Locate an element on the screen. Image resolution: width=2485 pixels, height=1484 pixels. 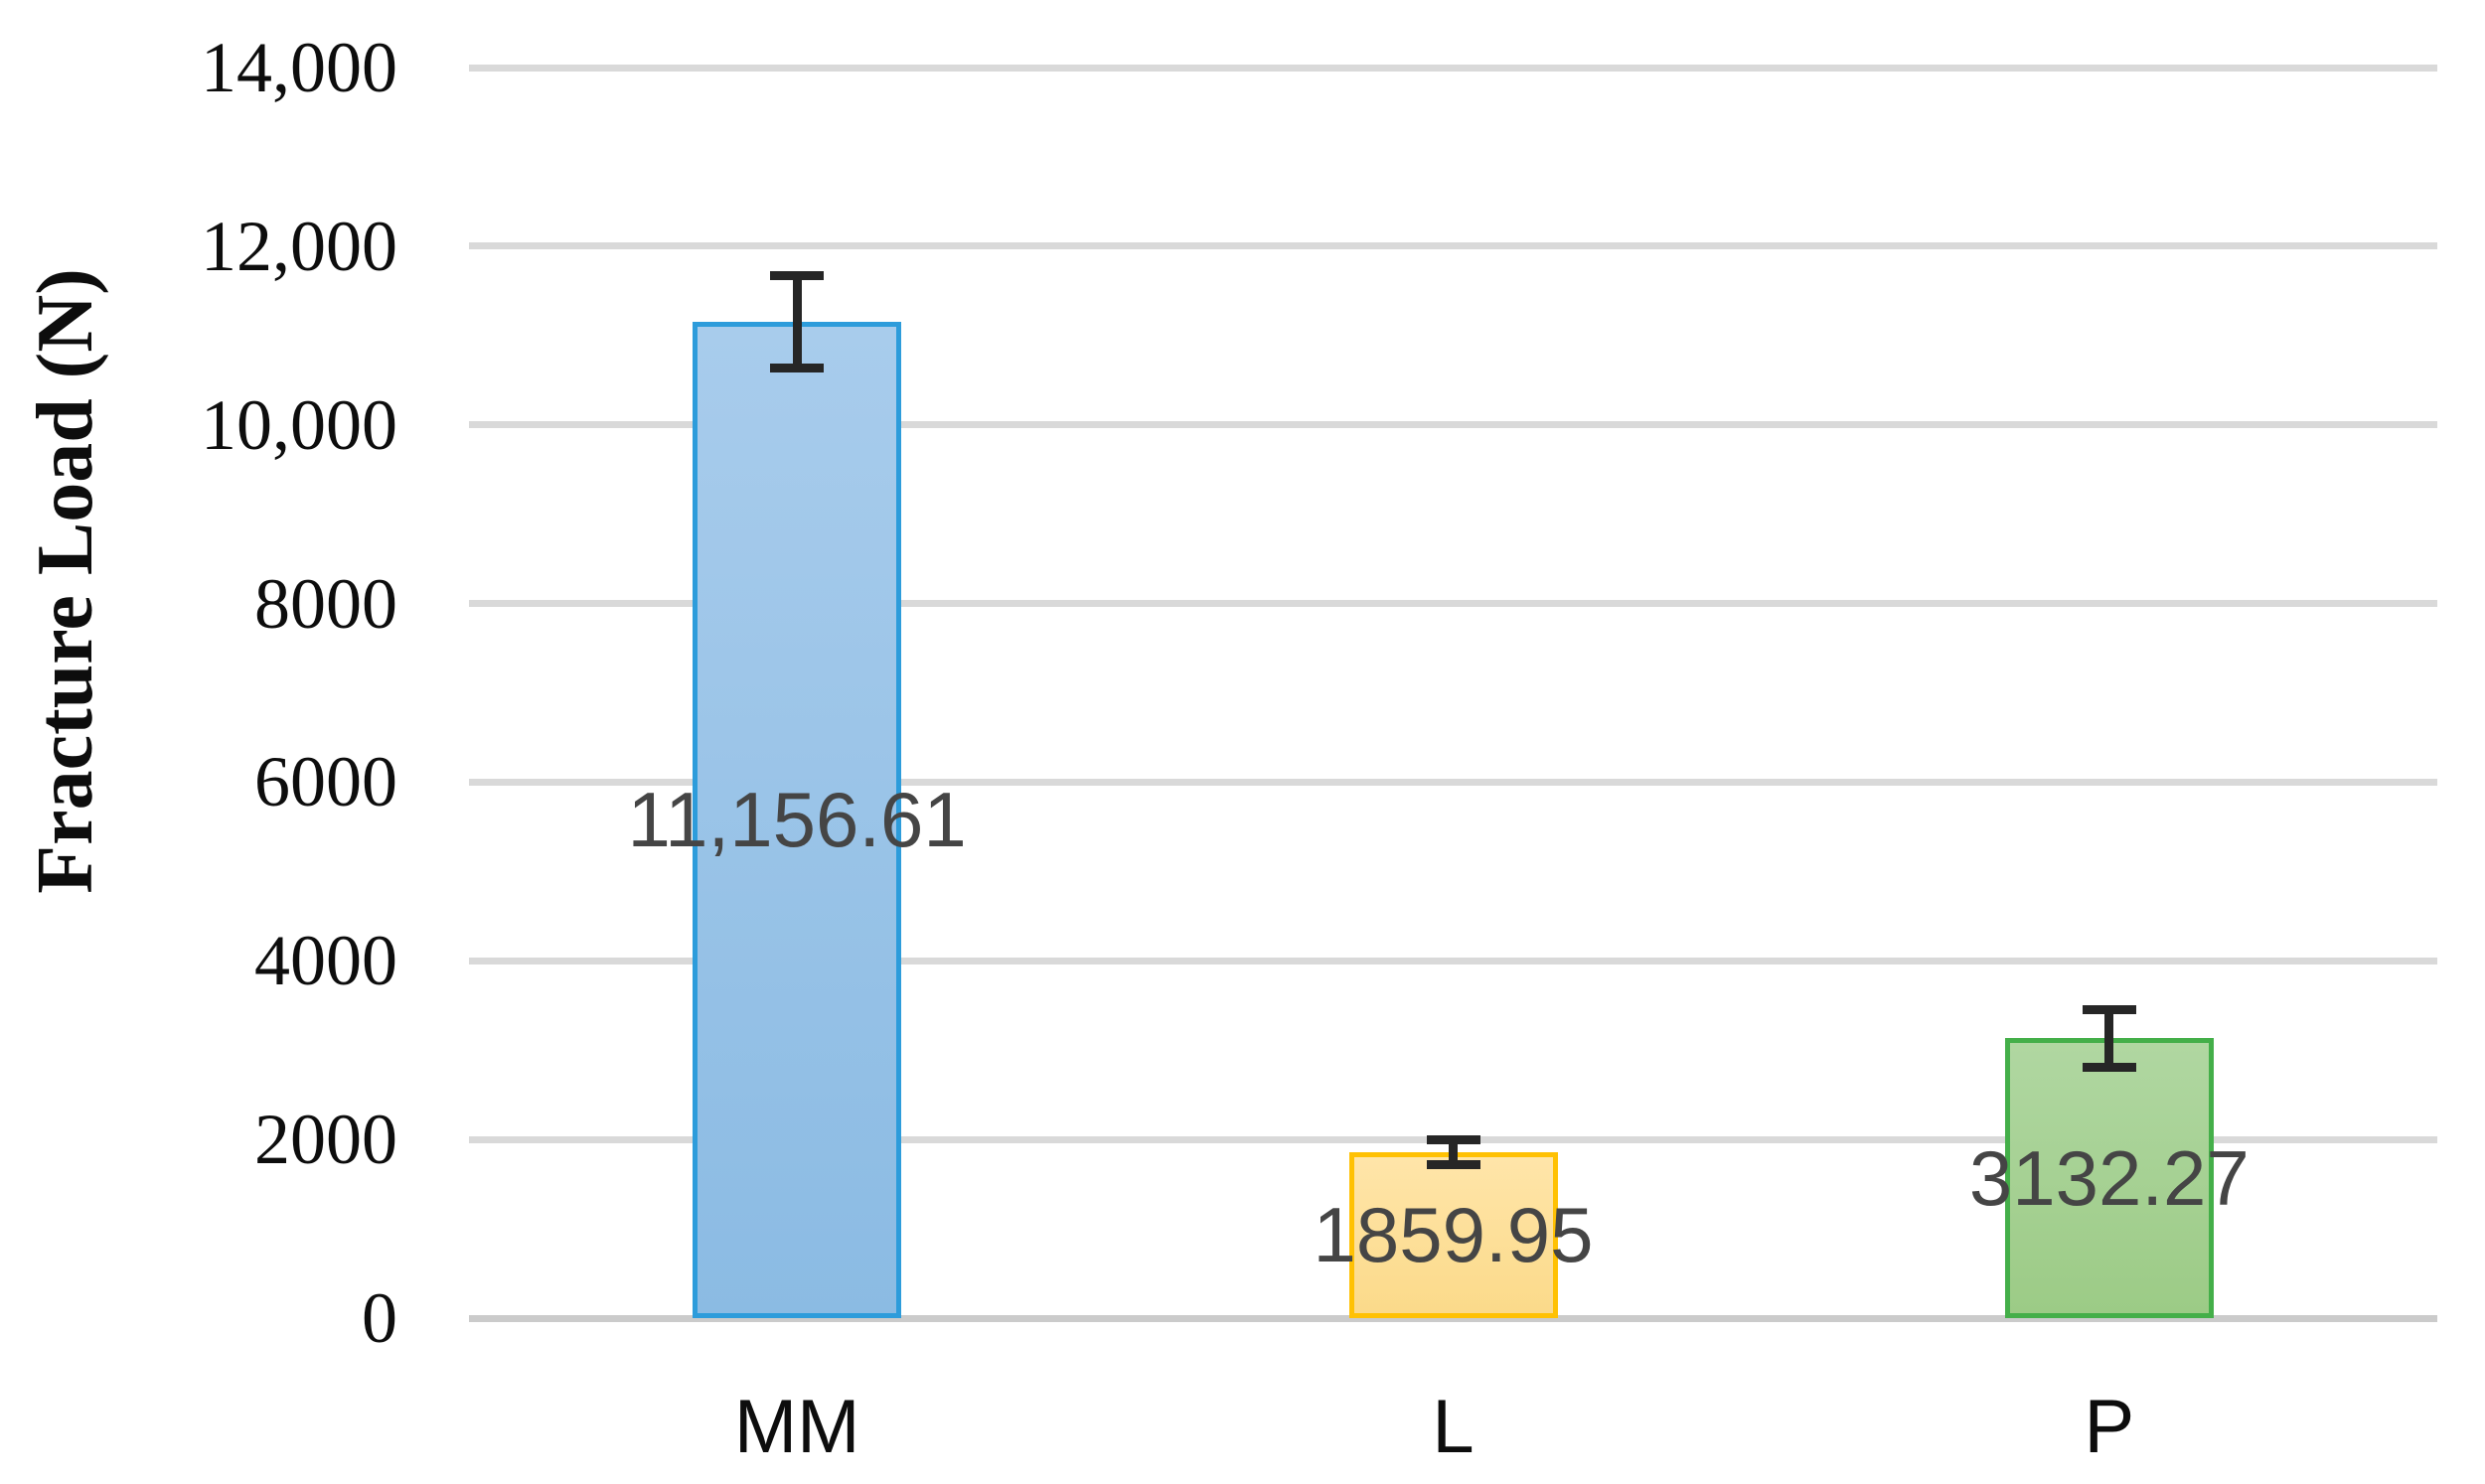
y-tick-label: 4000 is located at coordinates (326, 961).